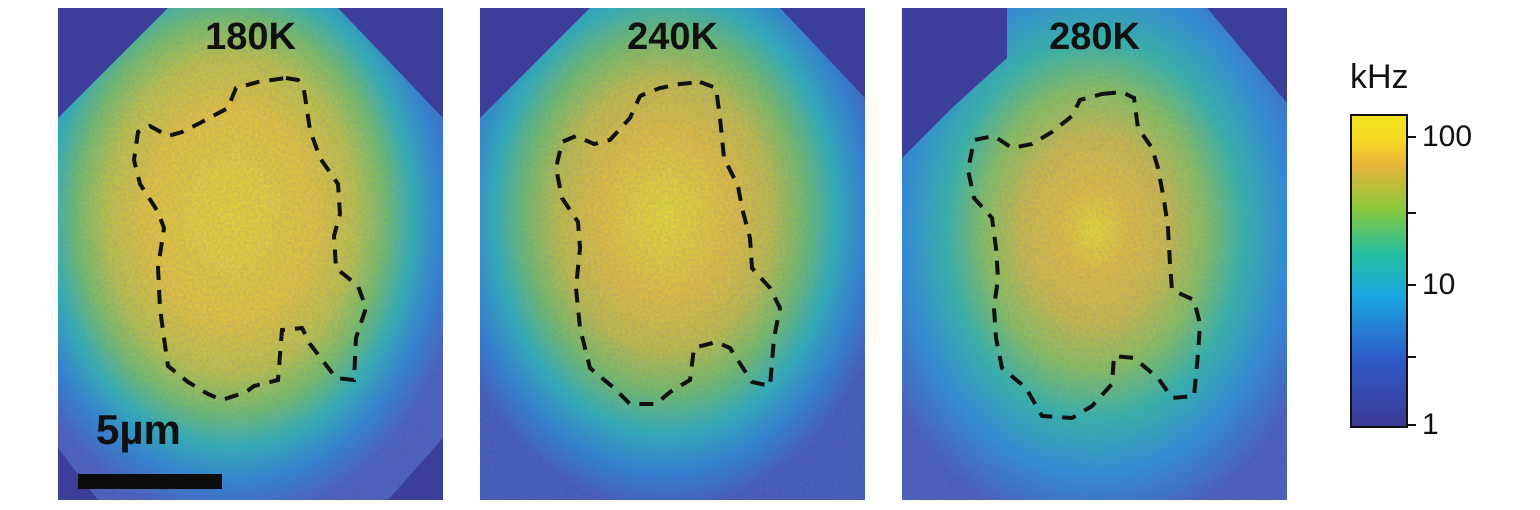  Describe the element at coordinates (1439, 284) in the screenshot. I see `colorbar-label-10: 10` at that location.